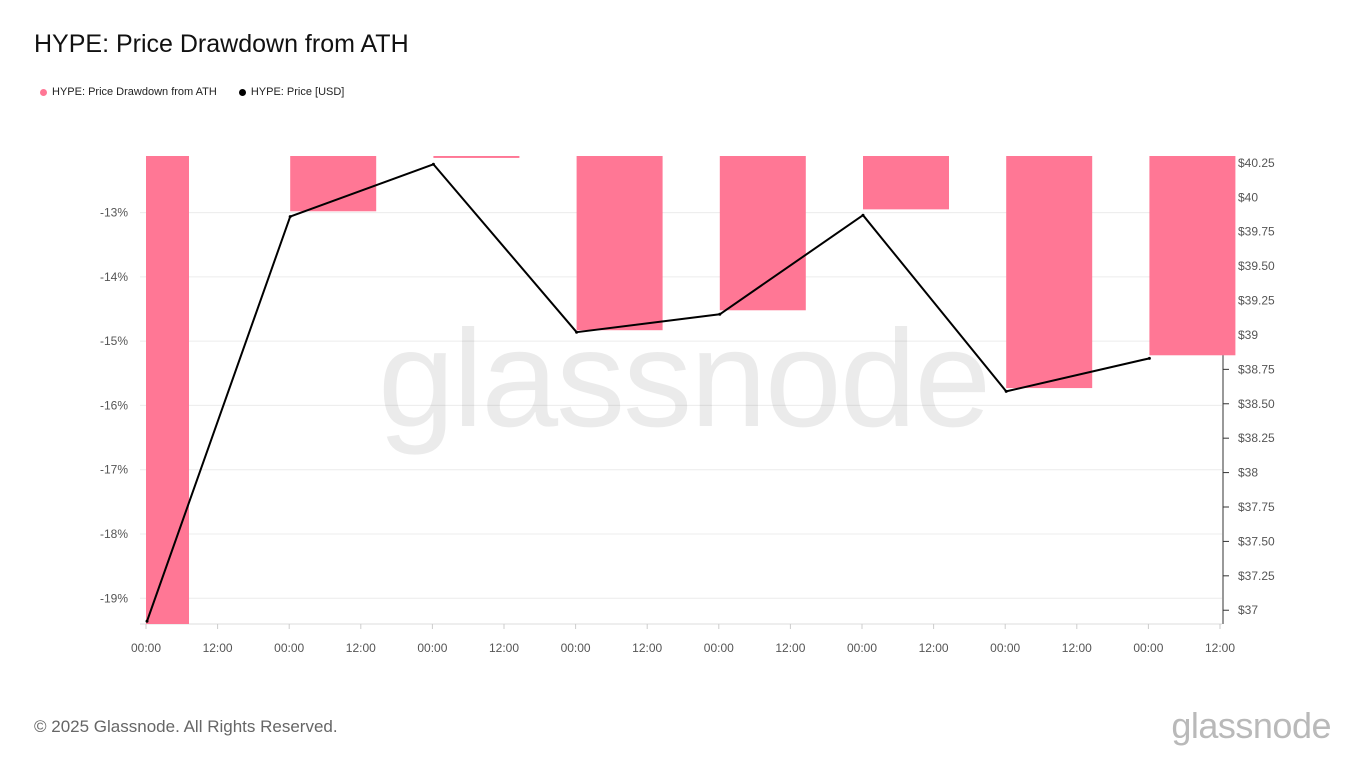 Image resolution: width=1366 pixels, height=768 pixels. What do you see at coordinates (1256, 369) in the screenshot?
I see `right-axis-tick-label: $38.75` at bounding box center [1256, 369].